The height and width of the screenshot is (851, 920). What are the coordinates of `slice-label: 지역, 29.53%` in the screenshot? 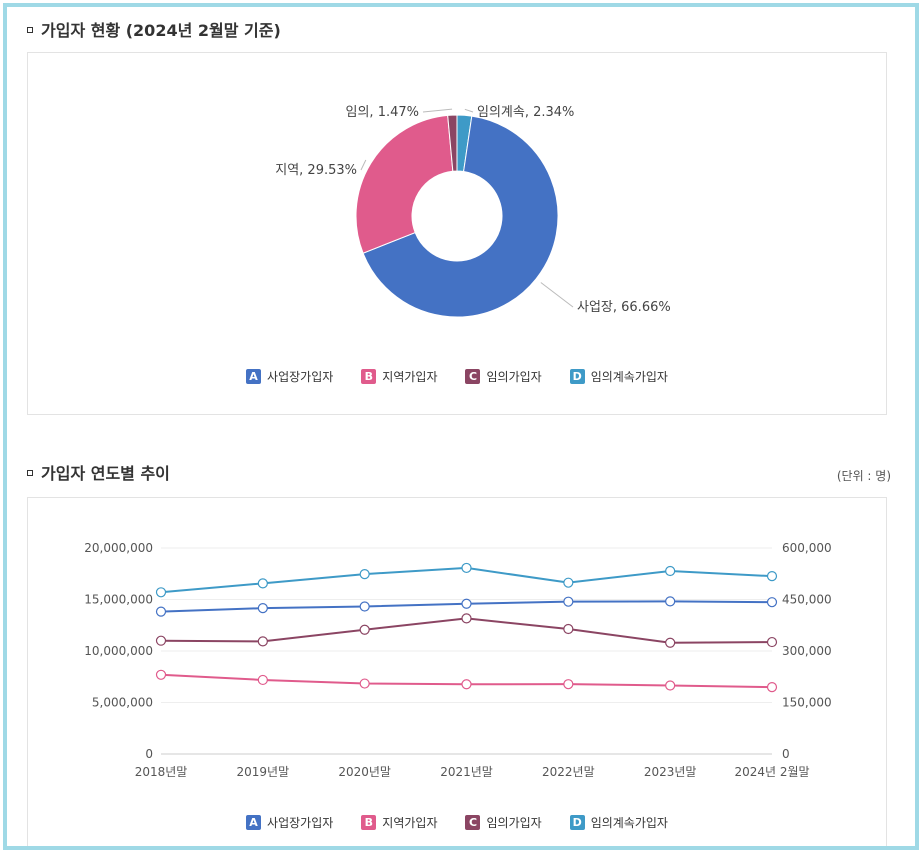 It's located at (316, 170).